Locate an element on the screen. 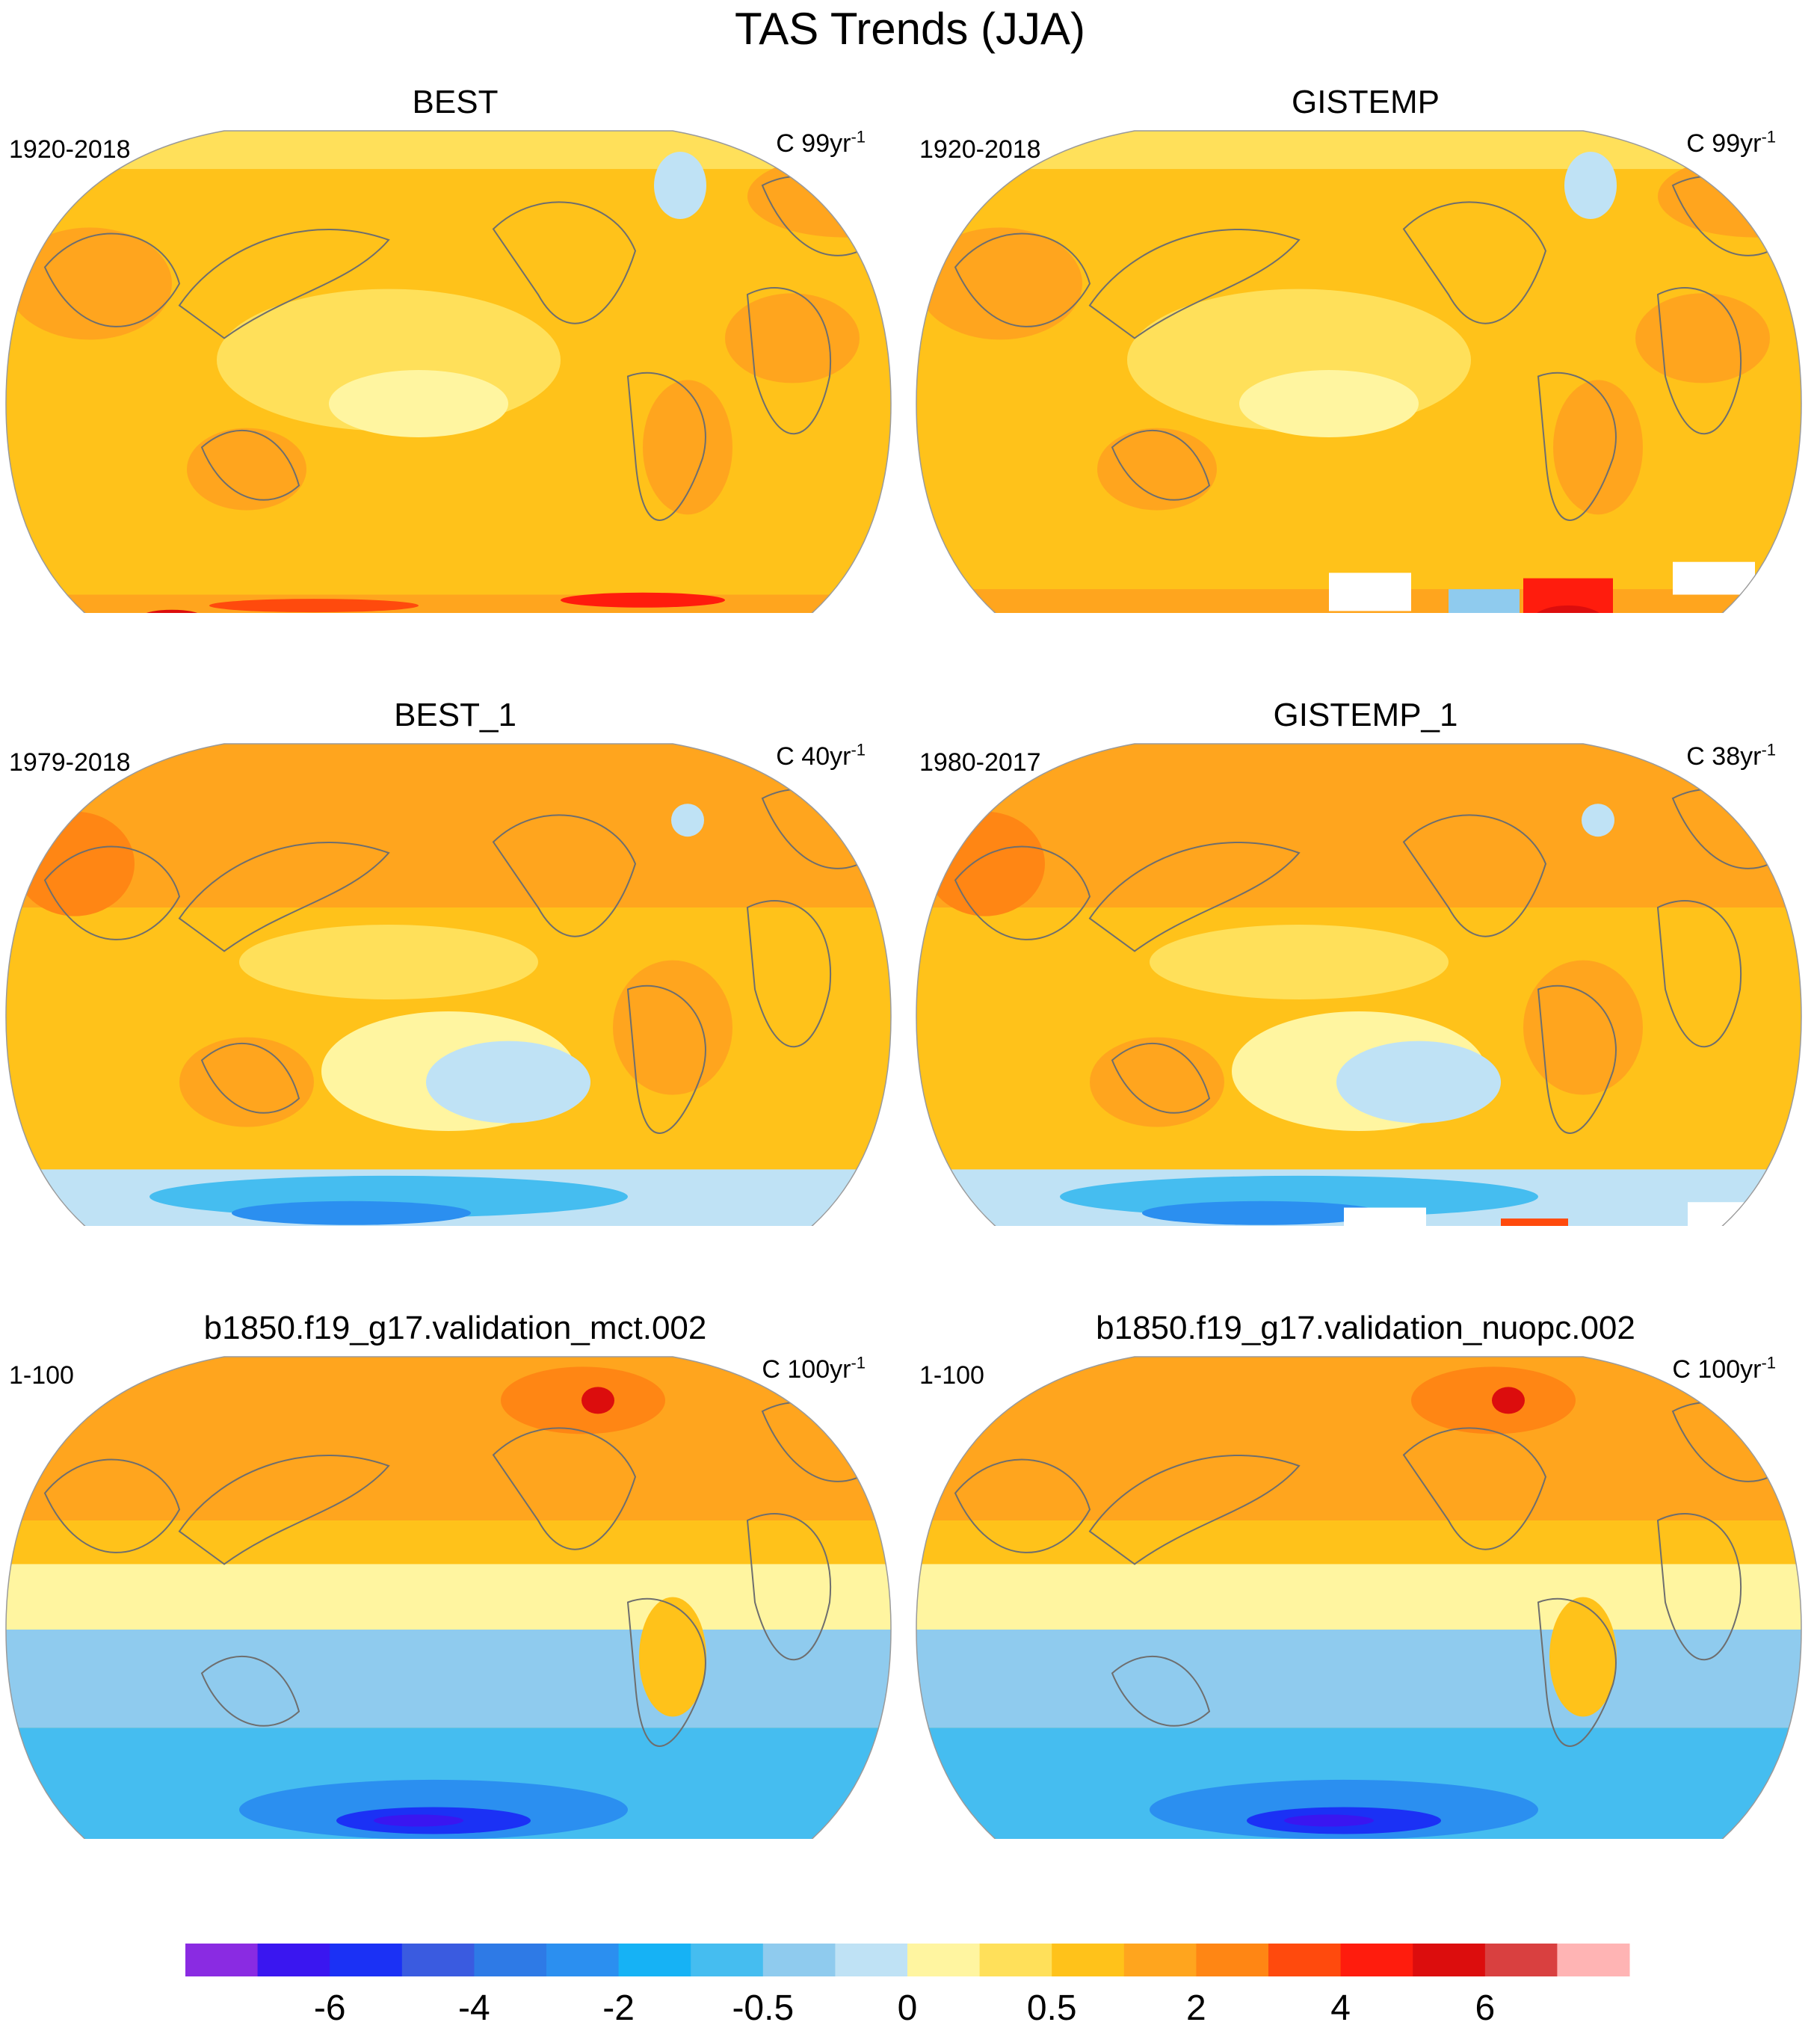 This screenshot has height=2031, width=1820. panel-title: BEST is located at coordinates (455, 102).